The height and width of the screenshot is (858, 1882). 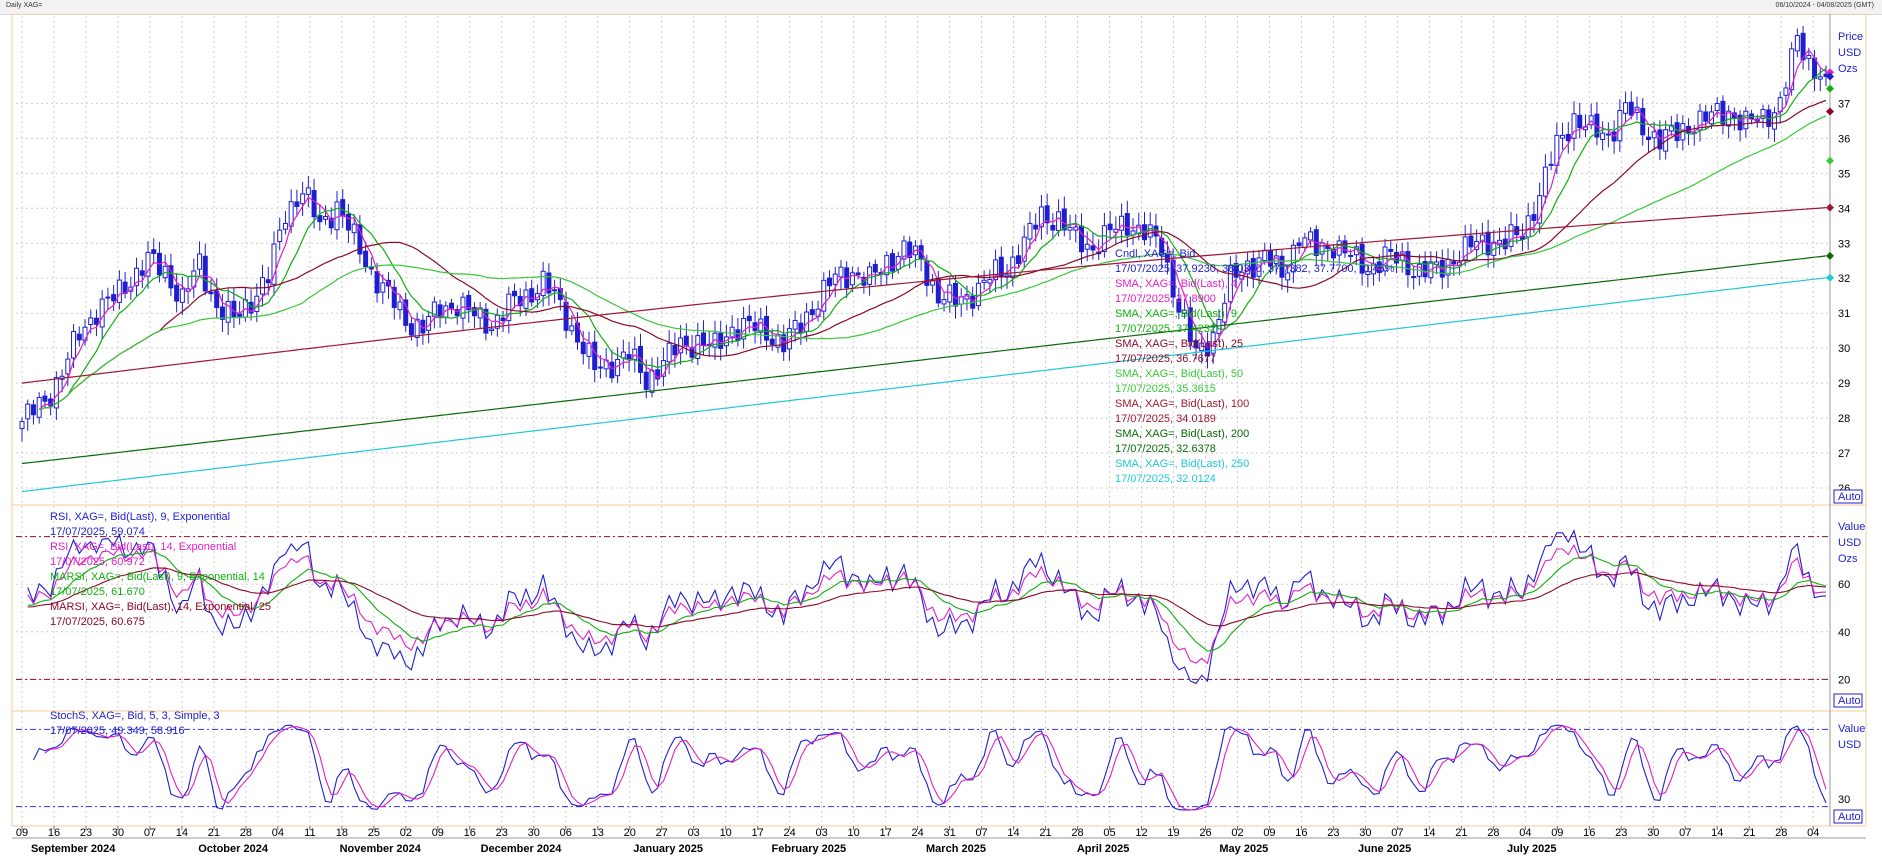 I want to click on rsi-legend-name: RSI, XAG=, Bid(Last), 14, Exponential, so click(x=143, y=547).